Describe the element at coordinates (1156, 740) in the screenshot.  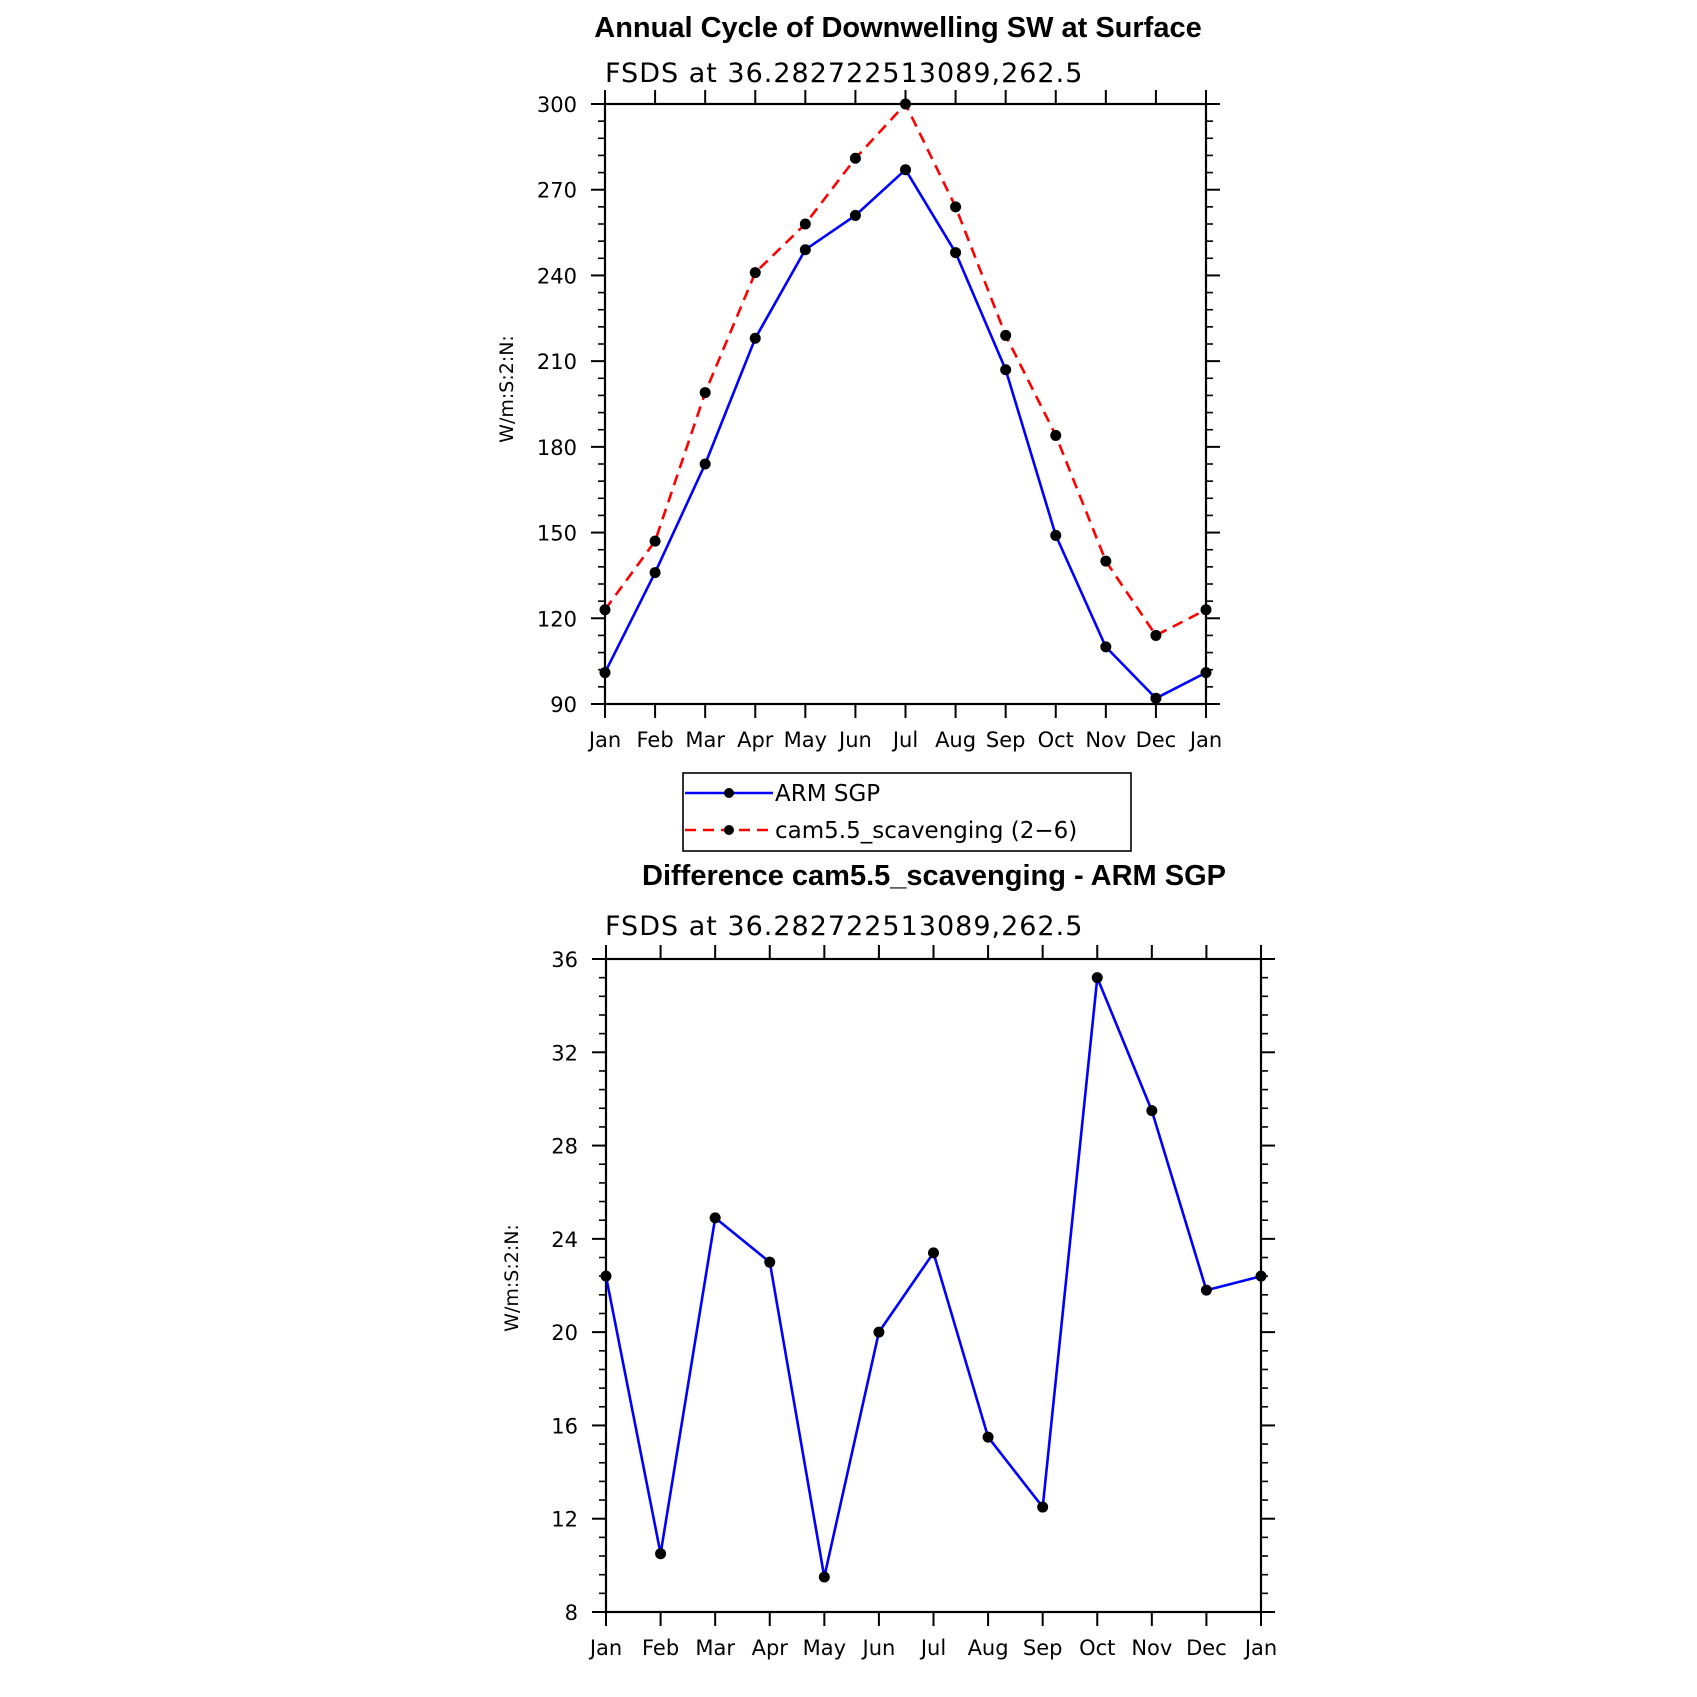
I see `chart1-x-tick-label: Dec` at that location.